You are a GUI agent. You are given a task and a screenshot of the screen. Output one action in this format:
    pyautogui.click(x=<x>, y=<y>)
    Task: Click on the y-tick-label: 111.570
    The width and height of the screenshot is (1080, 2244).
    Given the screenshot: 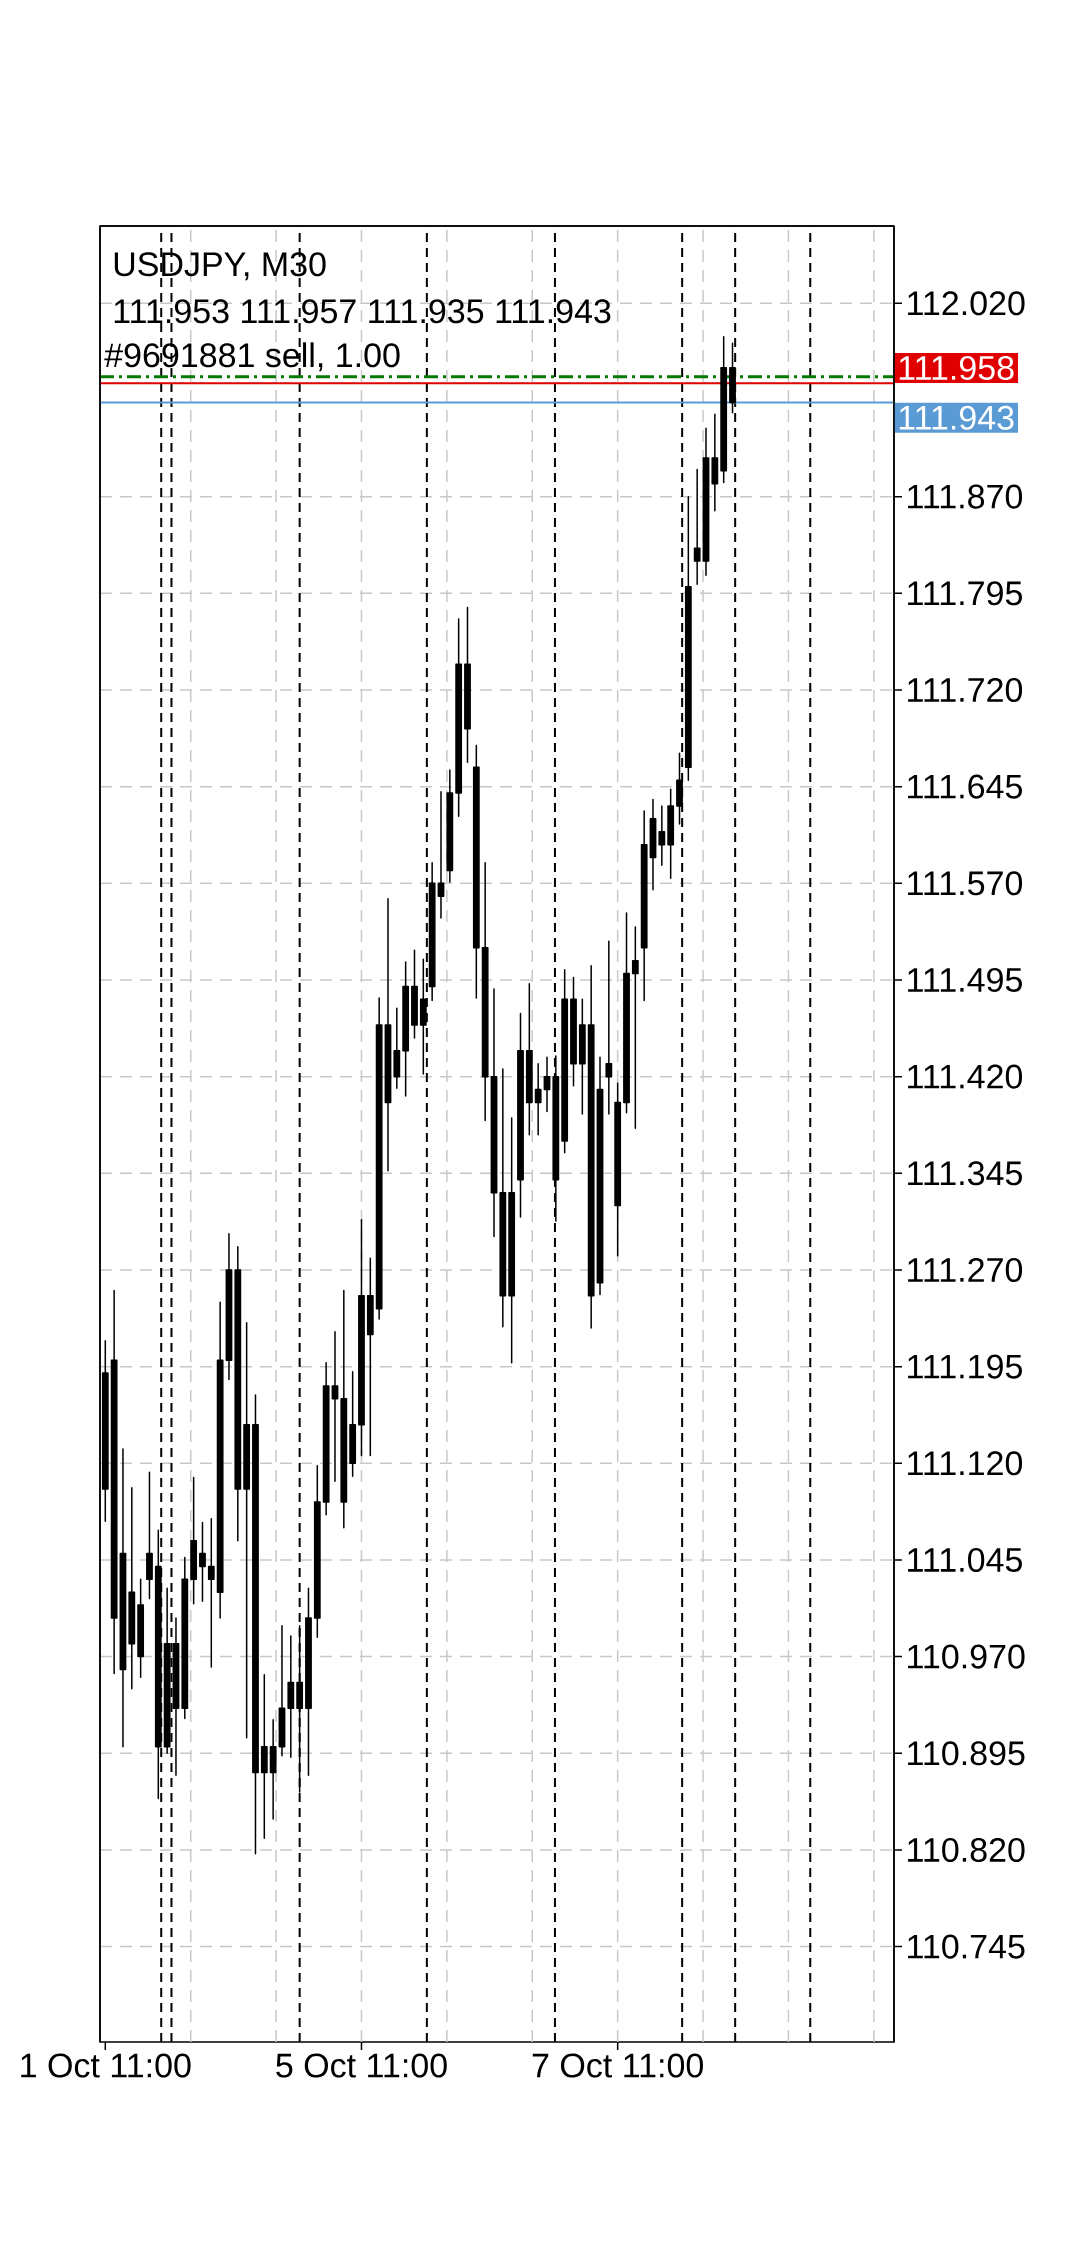 What is the action you would take?
    pyautogui.click(x=965, y=883)
    